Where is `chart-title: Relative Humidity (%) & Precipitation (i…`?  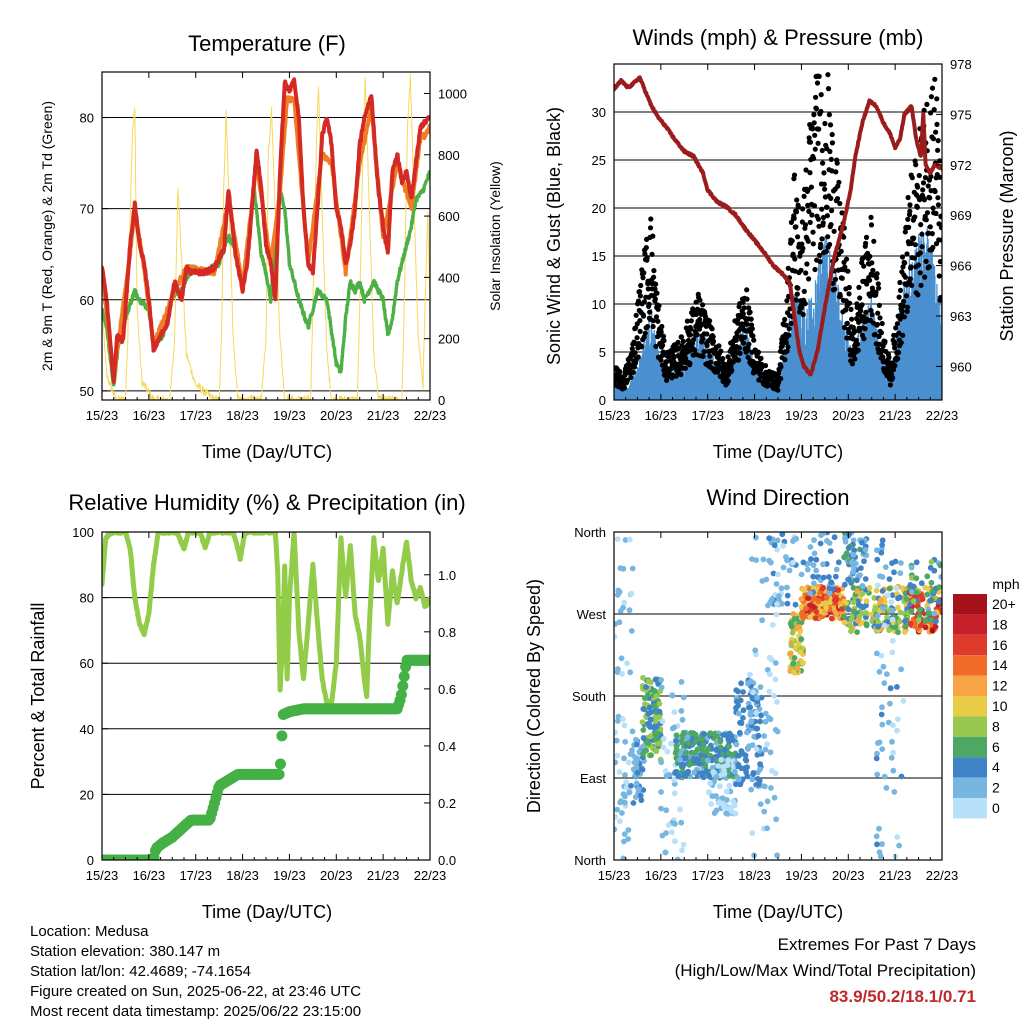 chart-title: Relative Humidity (%) & Precipitation (i… is located at coordinates (266, 502).